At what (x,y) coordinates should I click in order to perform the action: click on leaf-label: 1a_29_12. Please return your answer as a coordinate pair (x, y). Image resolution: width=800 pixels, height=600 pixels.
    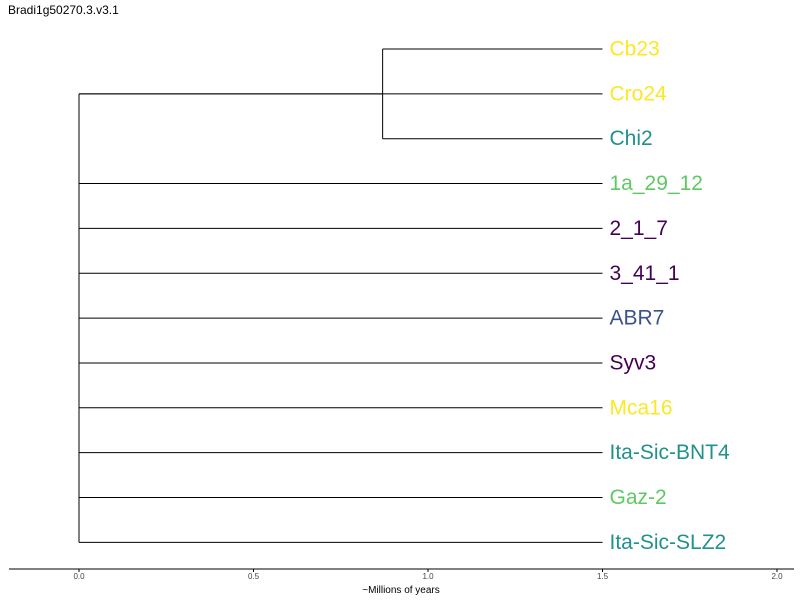
    Looking at the image, I should click on (656, 183).